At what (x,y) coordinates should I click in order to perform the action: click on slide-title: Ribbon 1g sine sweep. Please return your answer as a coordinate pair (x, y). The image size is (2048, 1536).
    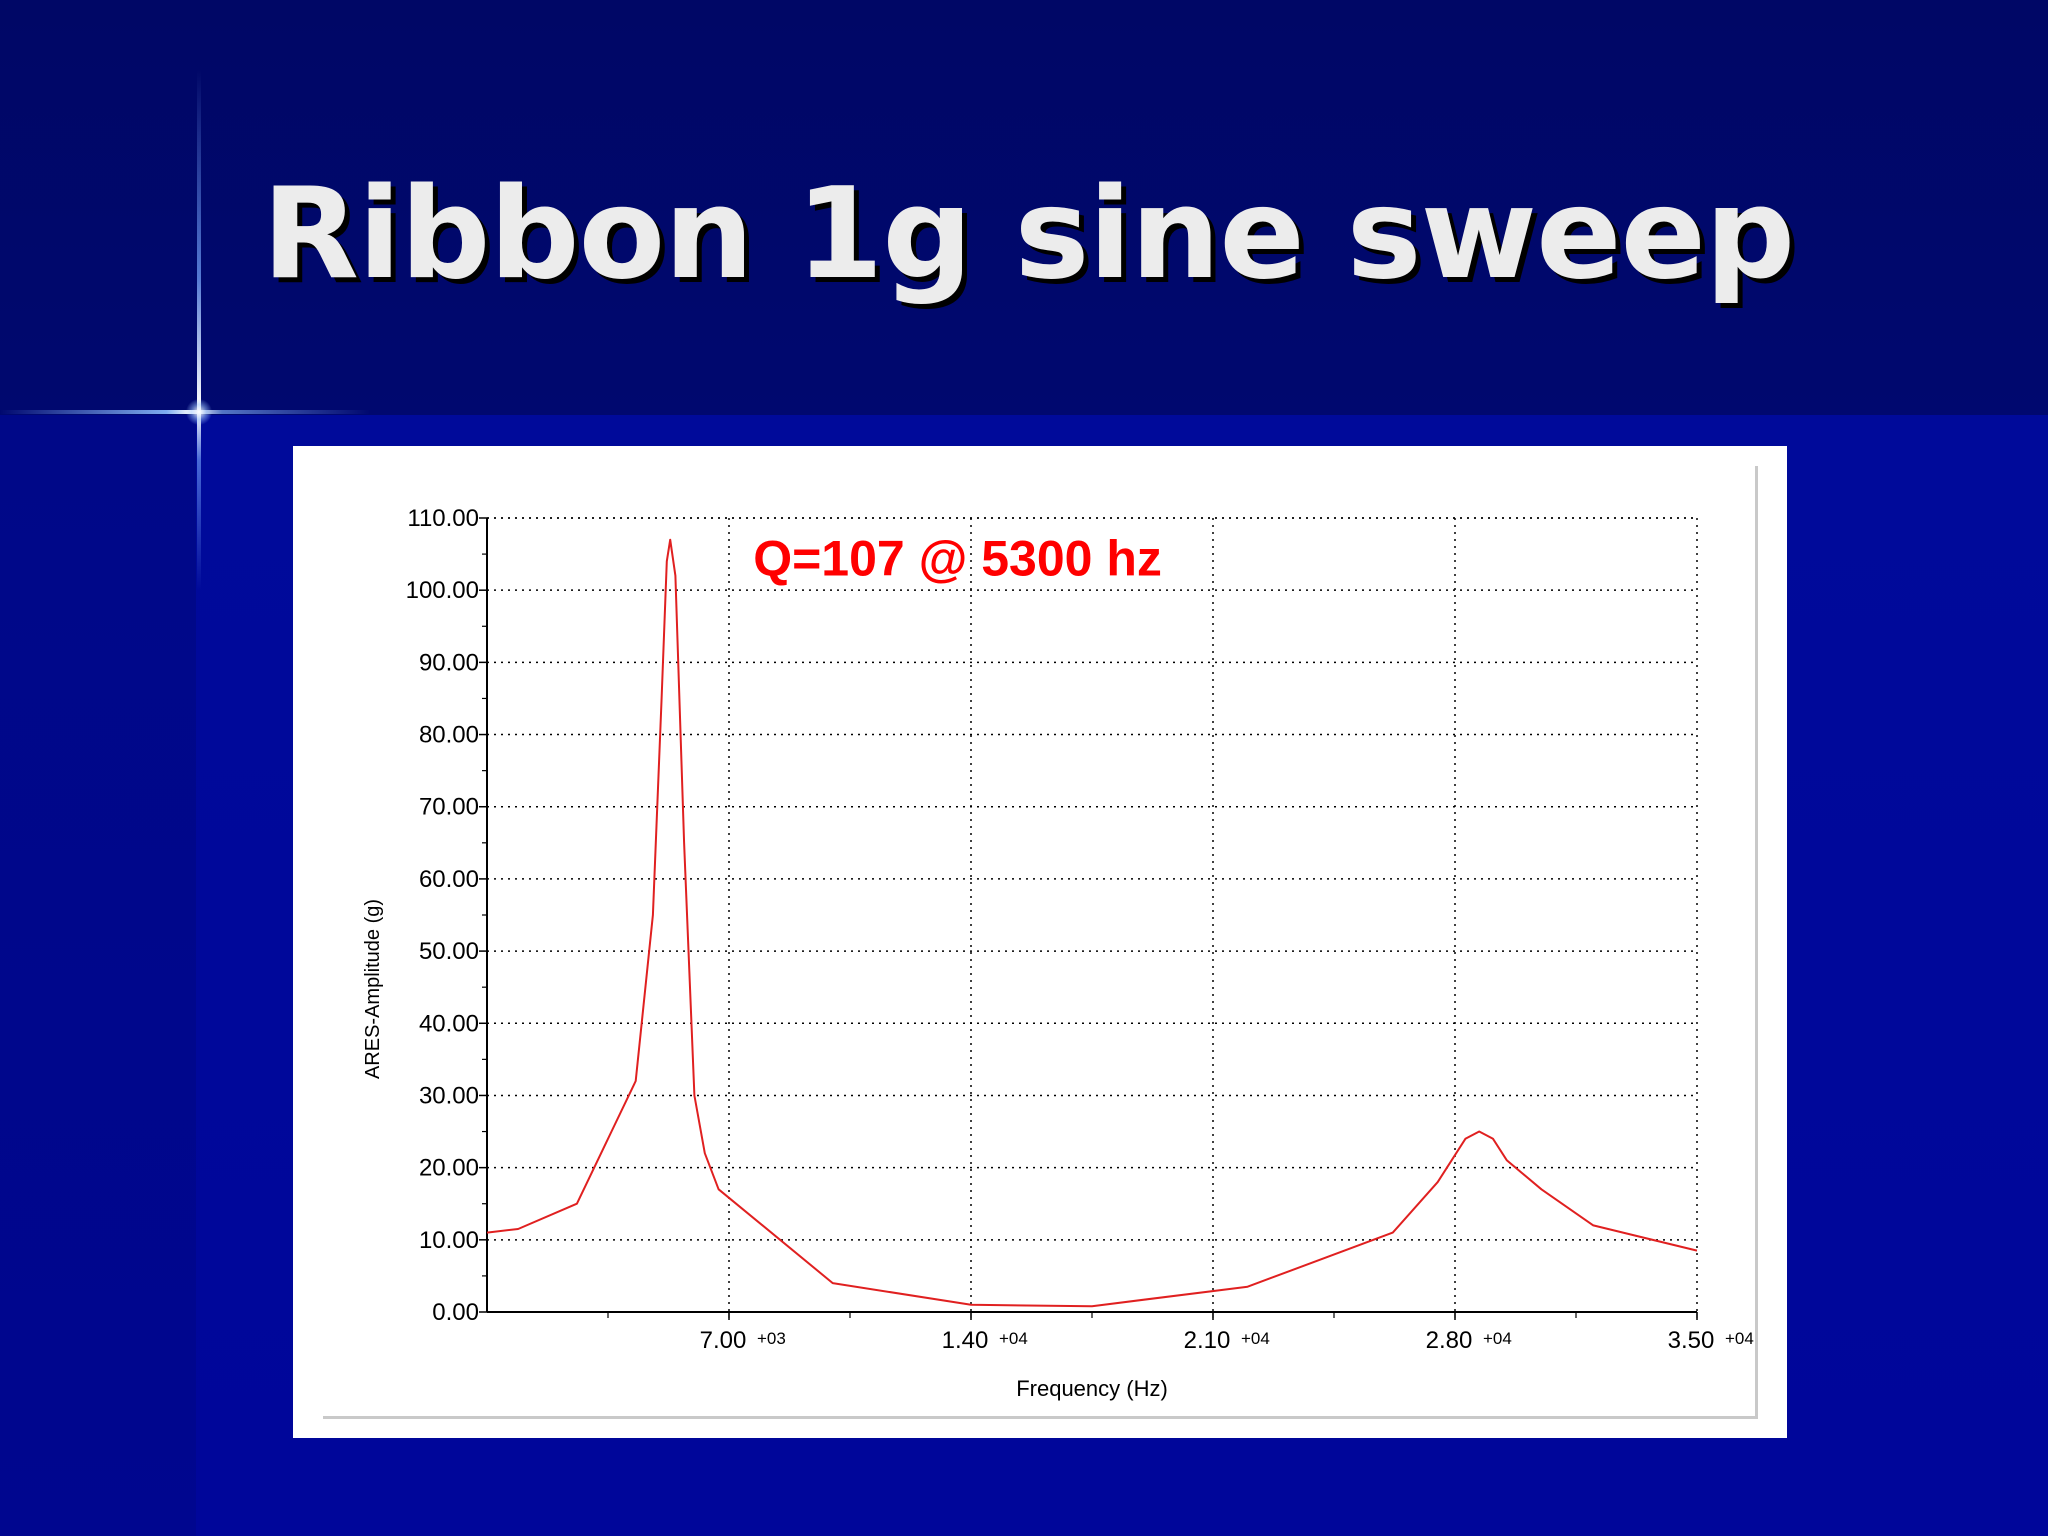
    Looking at the image, I should click on (1028, 233).